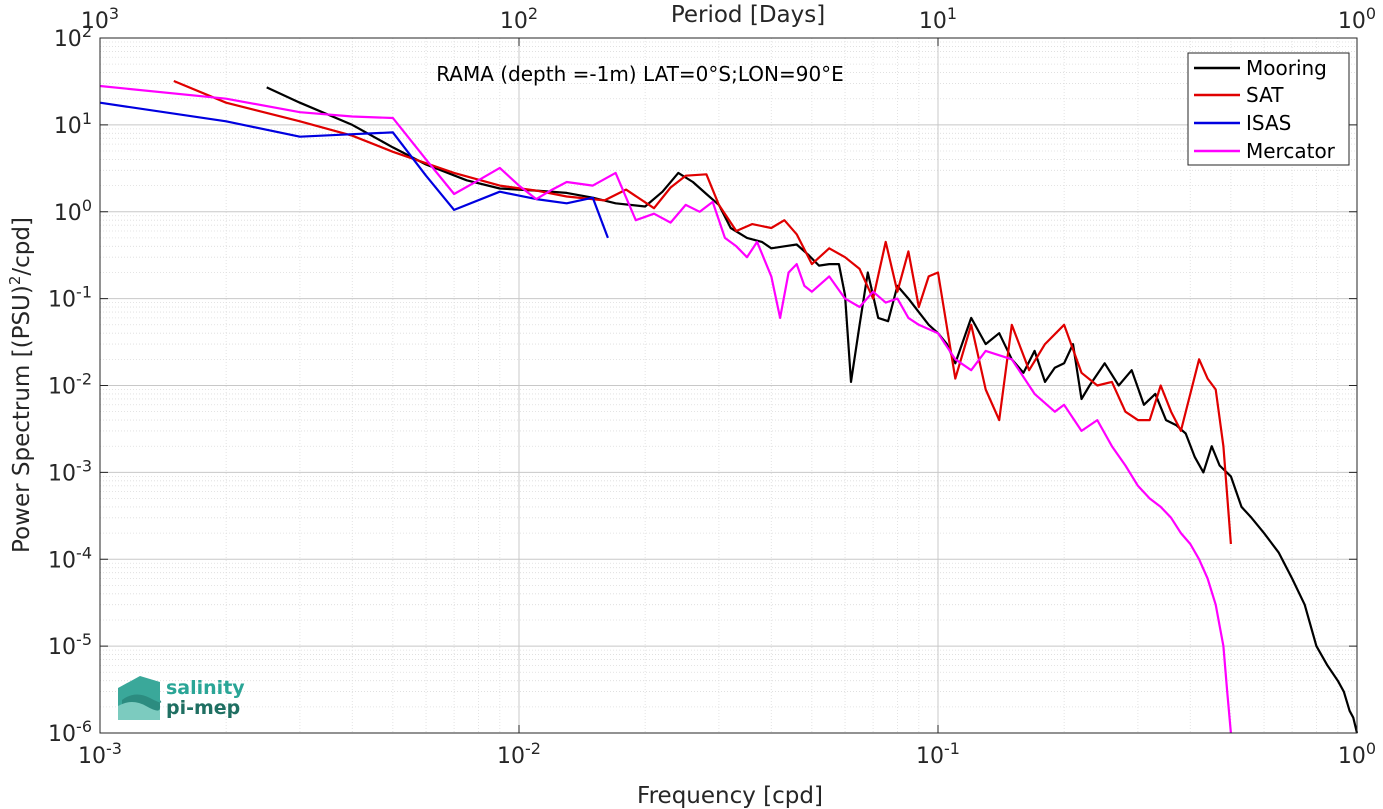 This screenshot has height=809, width=1383. I want to click on top-tick-label: 10², so click(519, 19).